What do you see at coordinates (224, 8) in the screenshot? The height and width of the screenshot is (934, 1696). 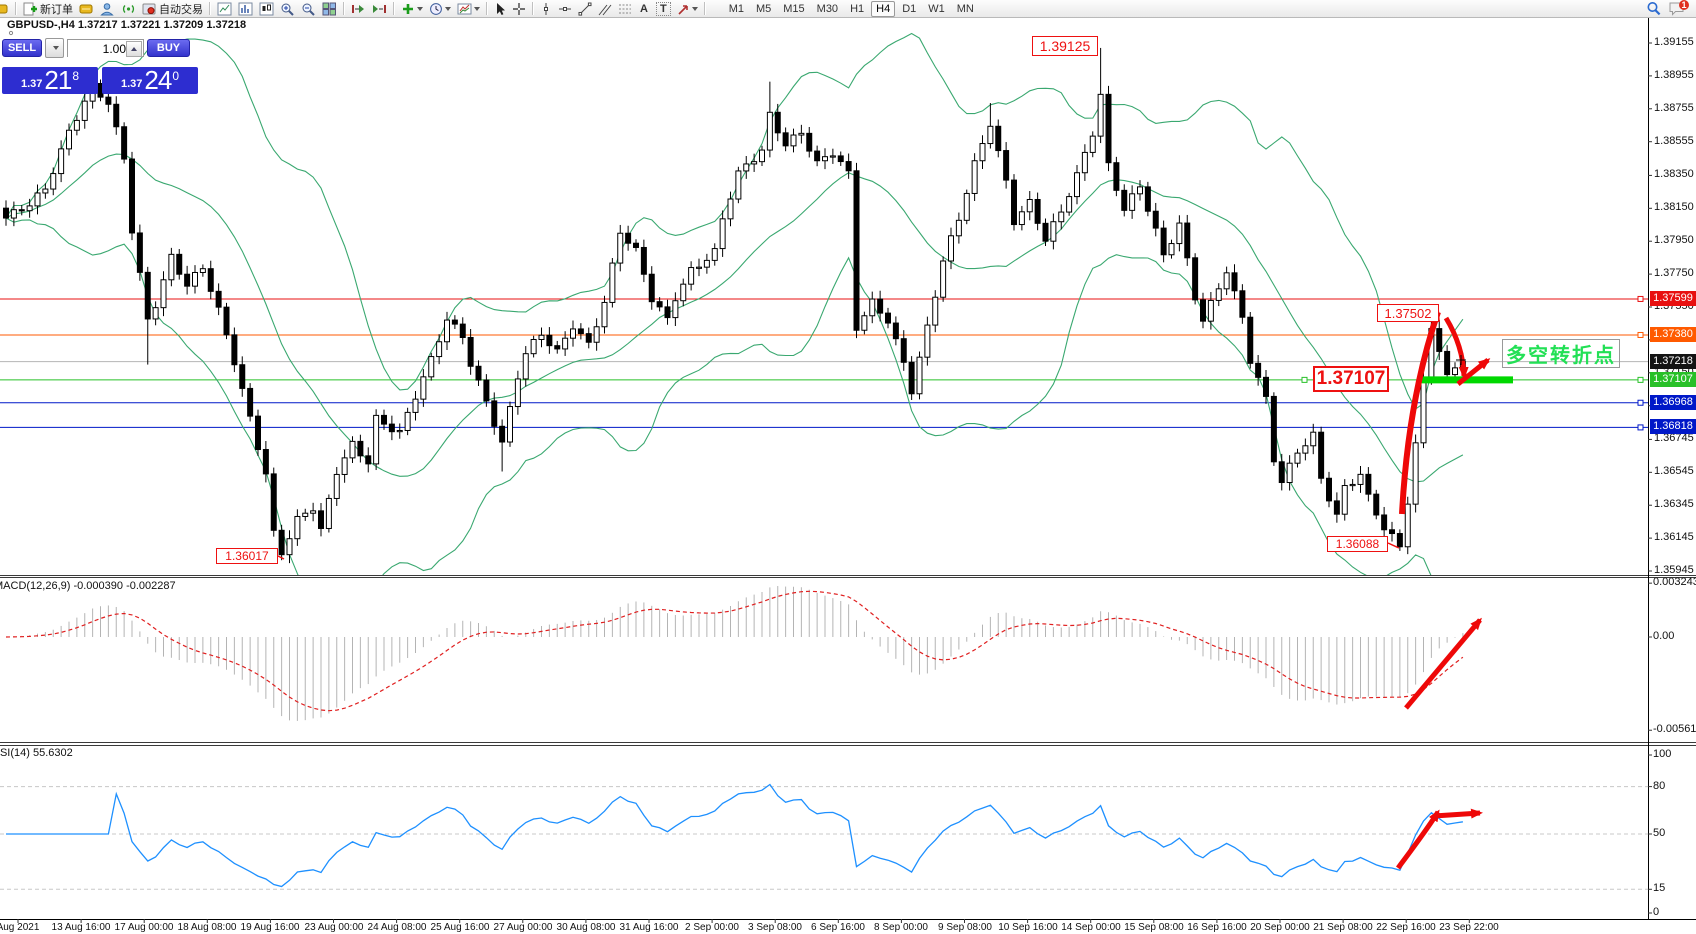 I see `new-chart-window-button` at bounding box center [224, 8].